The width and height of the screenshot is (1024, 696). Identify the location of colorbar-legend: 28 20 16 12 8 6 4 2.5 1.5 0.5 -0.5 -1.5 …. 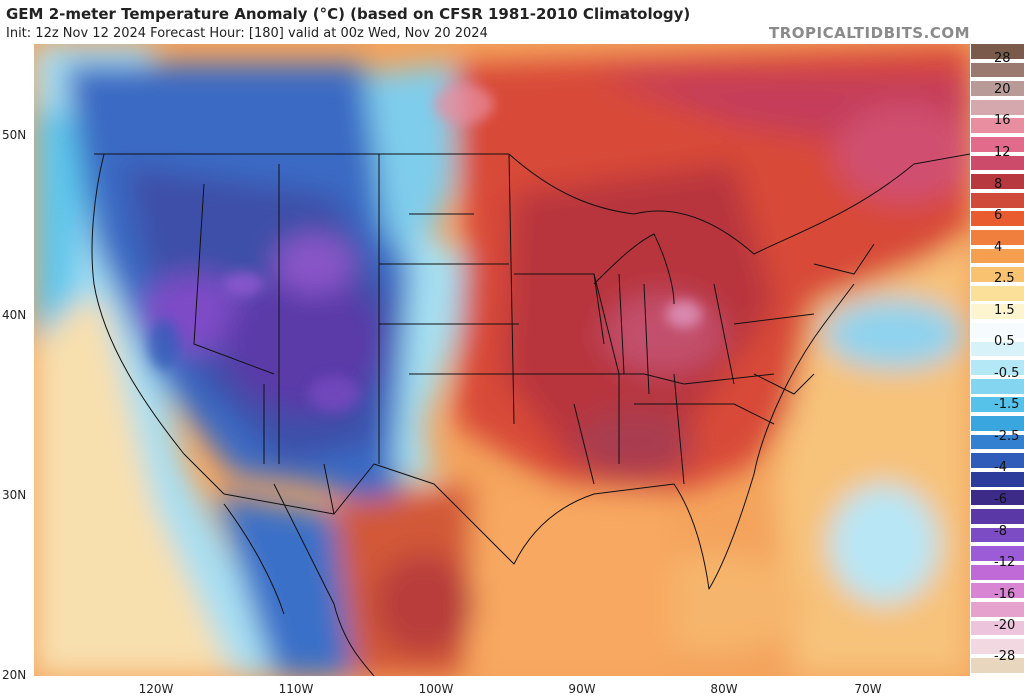
(997, 360).